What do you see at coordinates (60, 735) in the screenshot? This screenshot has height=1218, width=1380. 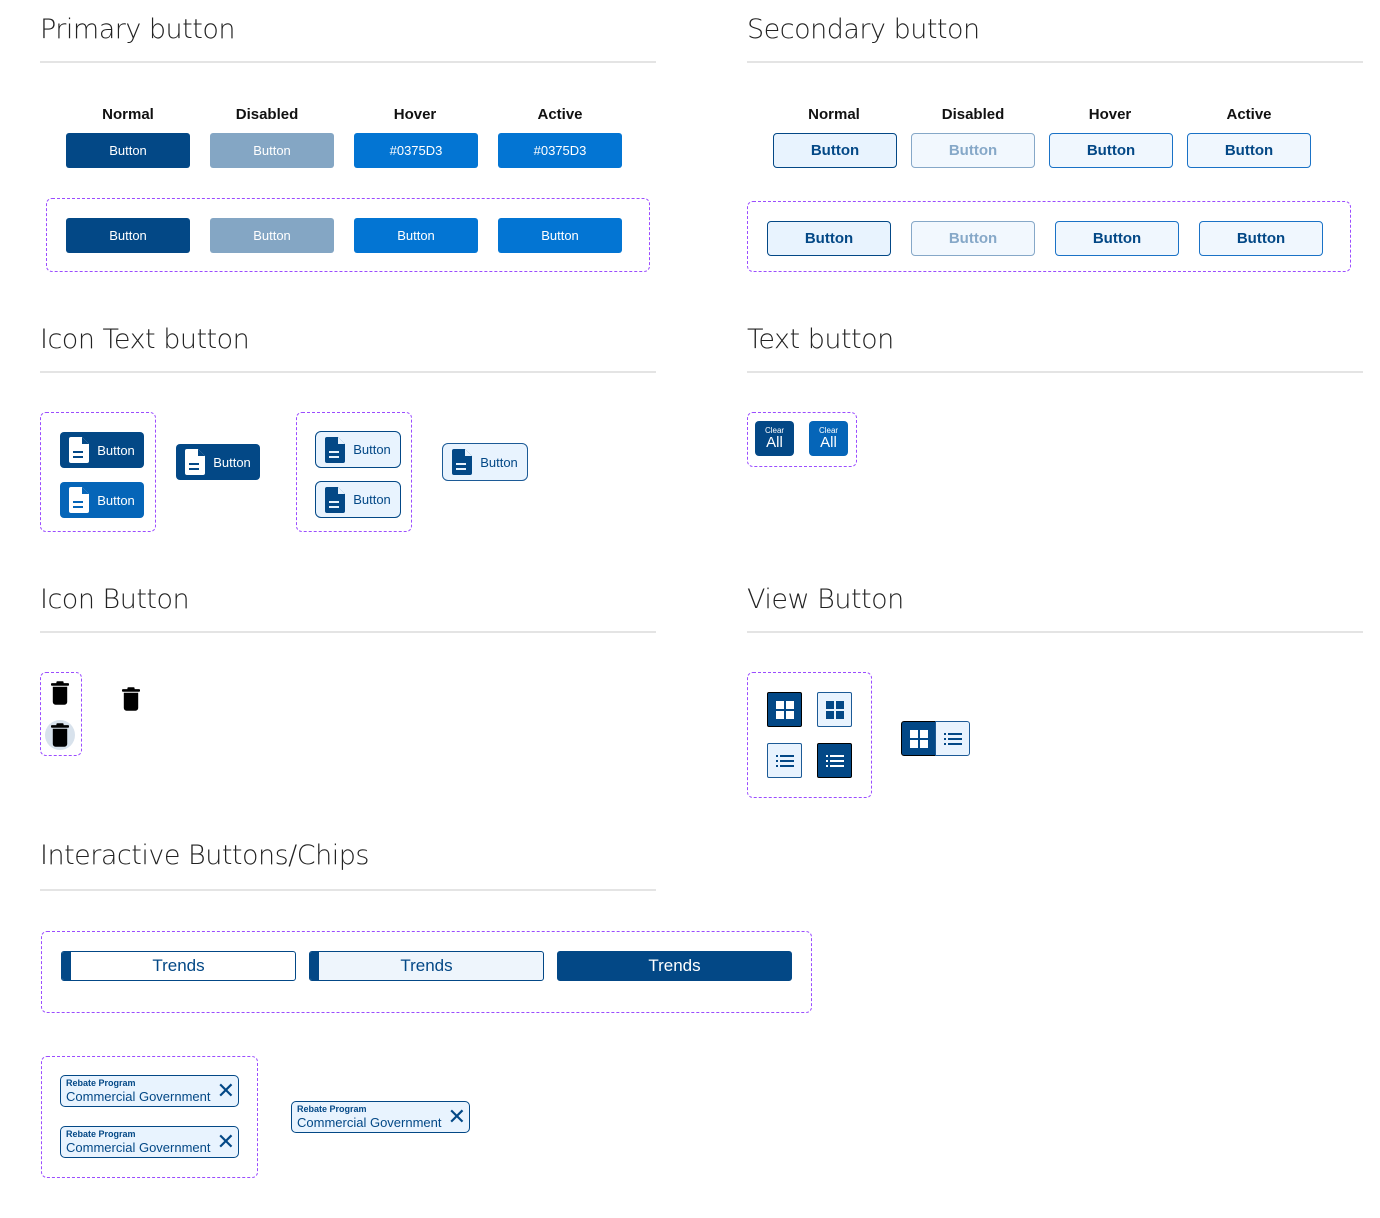 I see `trash-icon-button-hover` at bounding box center [60, 735].